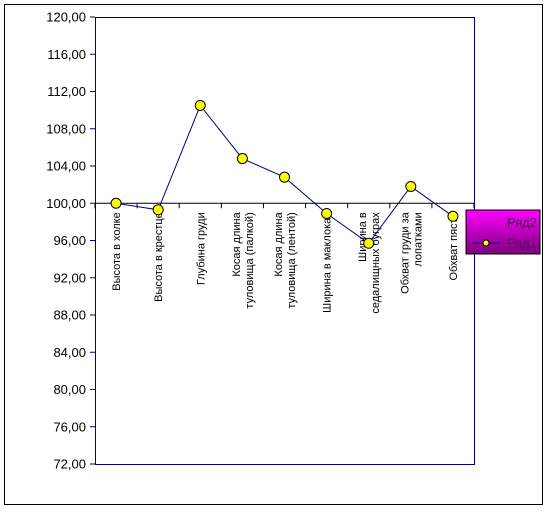 This screenshot has width=547, height=515. I want to click on y-tick-label: 76,00, so click(69, 426).